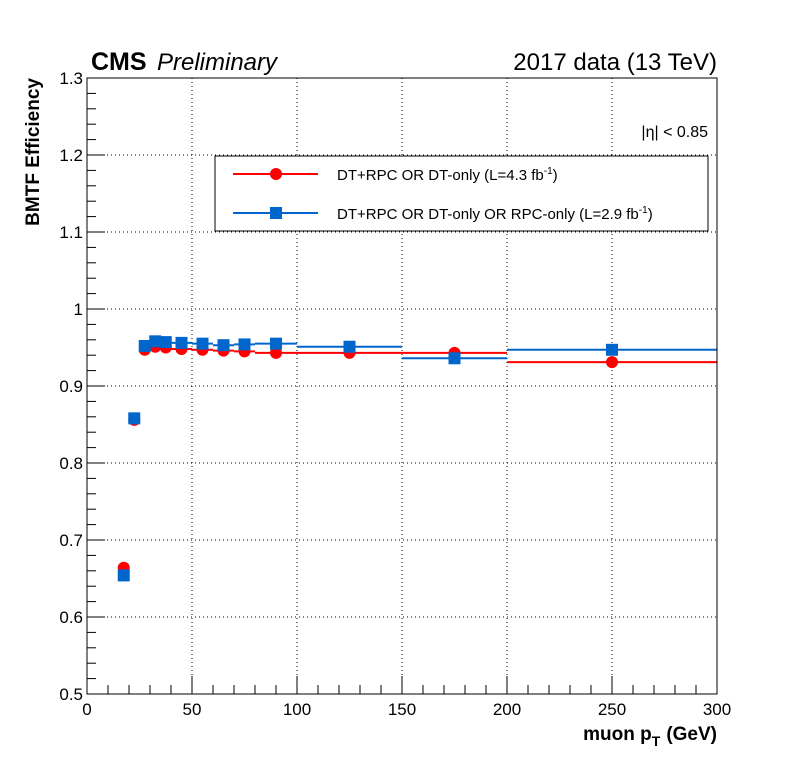 The image size is (796, 772). Describe the element at coordinates (615, 62) in the screenshot. I see `dataset-label: 2017 data (13 TeV)` at that location.